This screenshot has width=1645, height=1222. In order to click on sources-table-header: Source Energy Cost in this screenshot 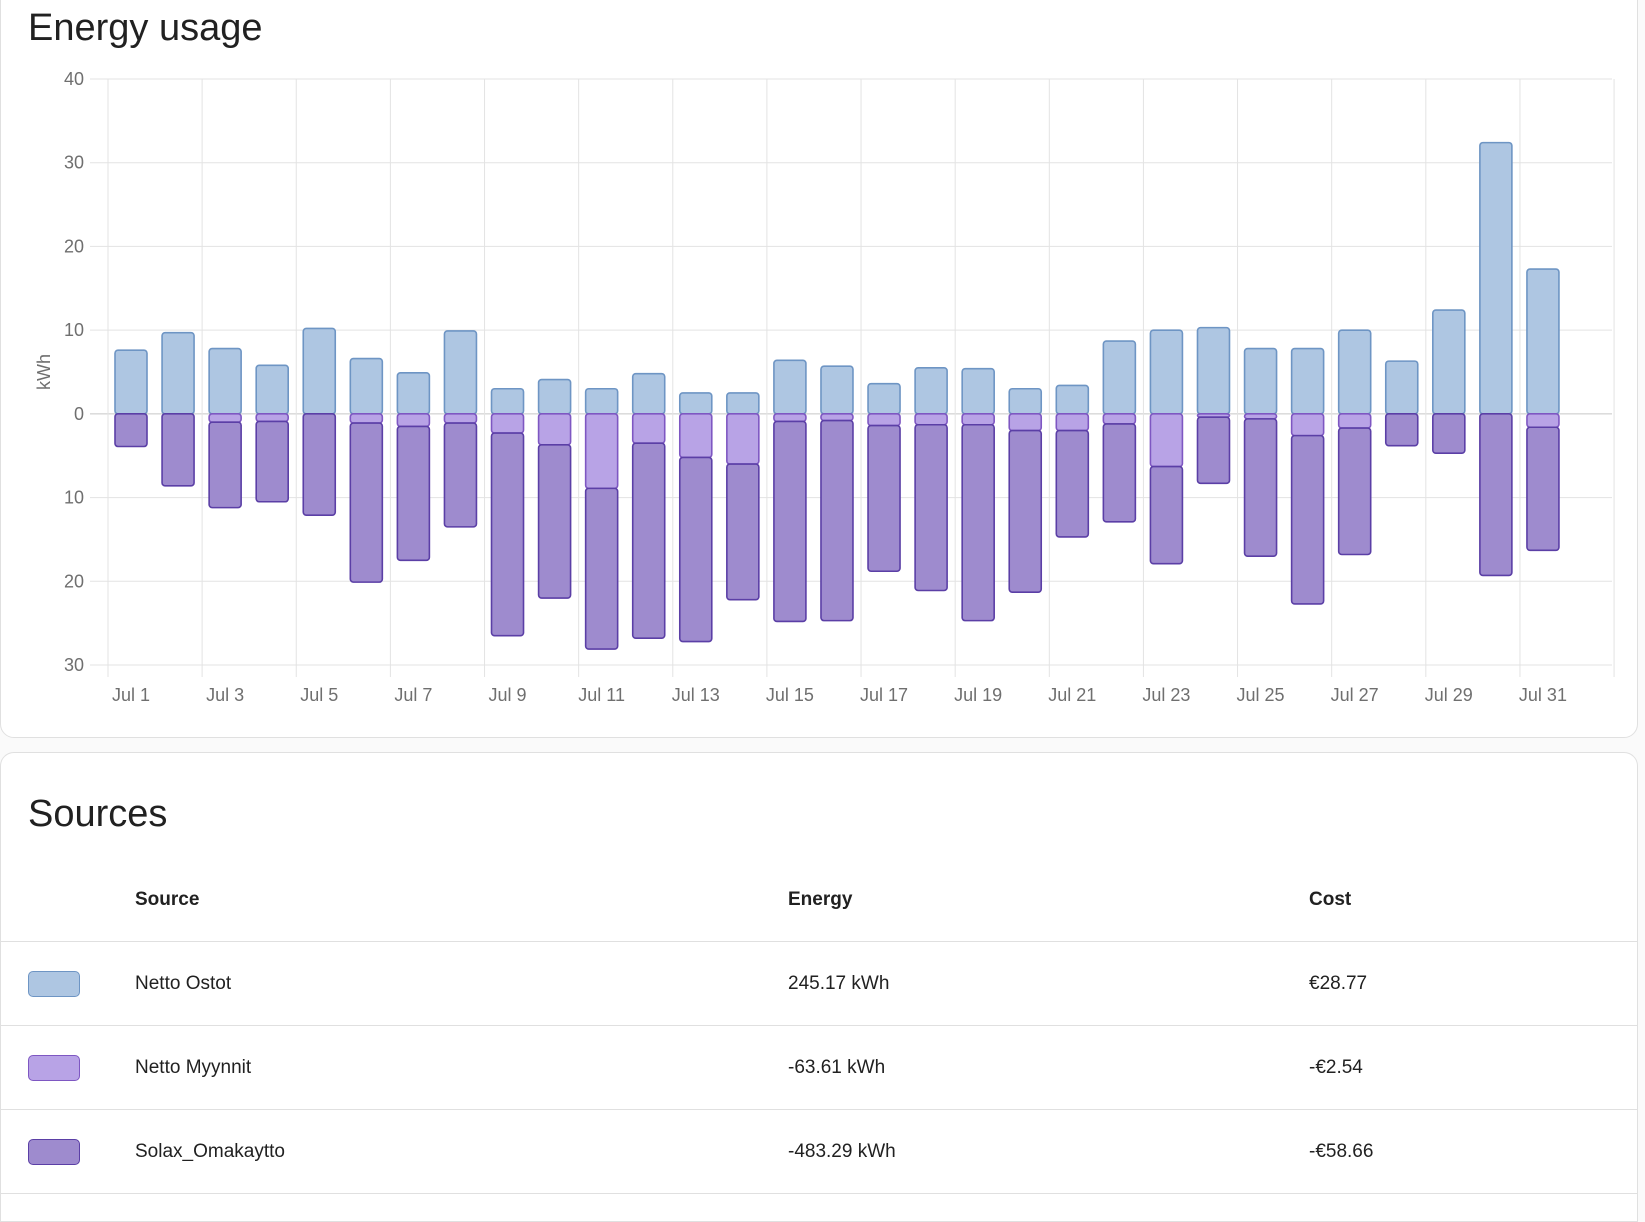, I will do `click(819, 900)`.